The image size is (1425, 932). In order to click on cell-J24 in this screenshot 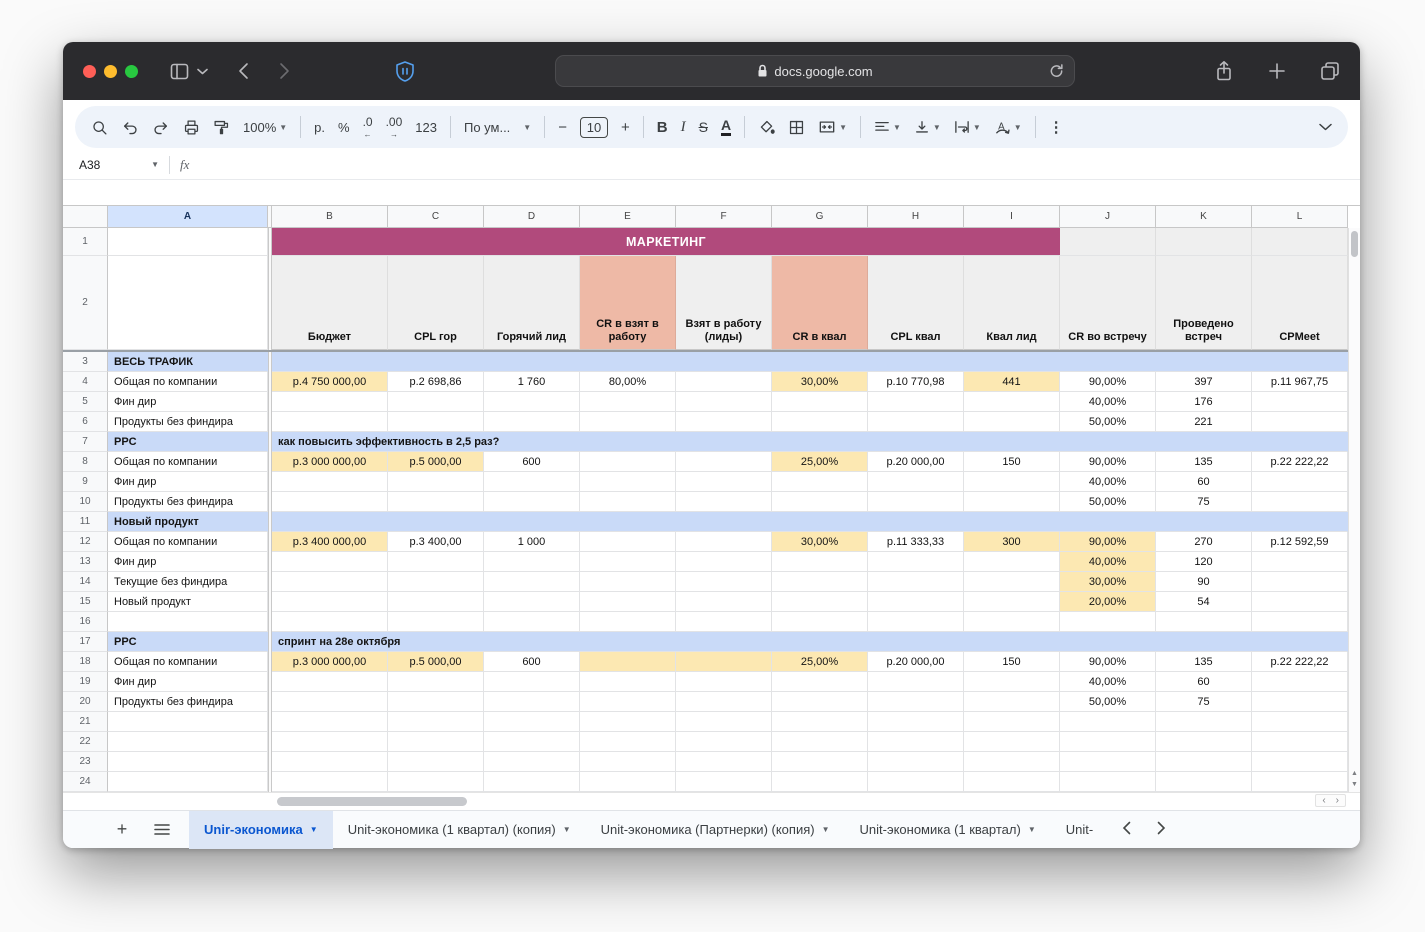, I will do `click(1108, 782)`.